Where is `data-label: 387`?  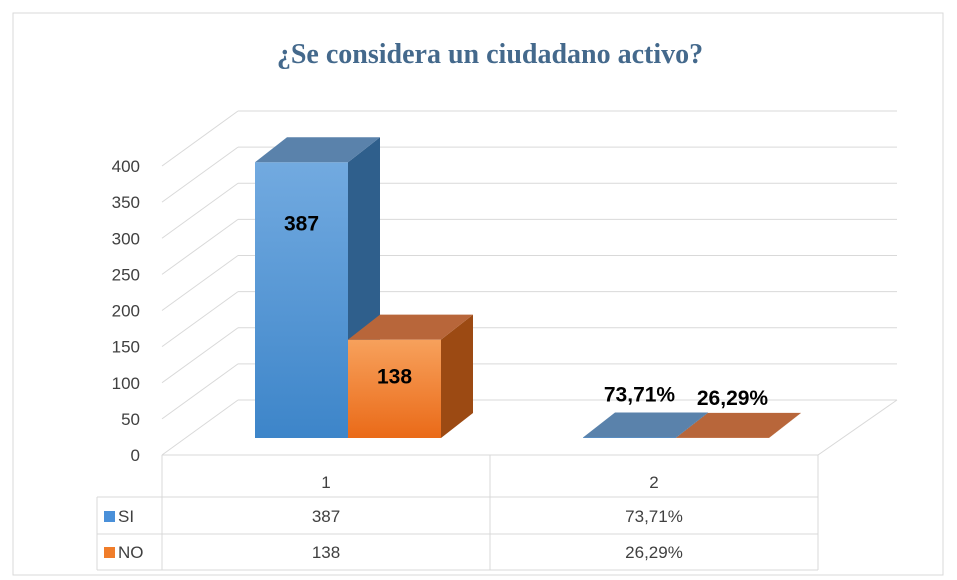 data-label: 387 is located at coordinates (301, 223).